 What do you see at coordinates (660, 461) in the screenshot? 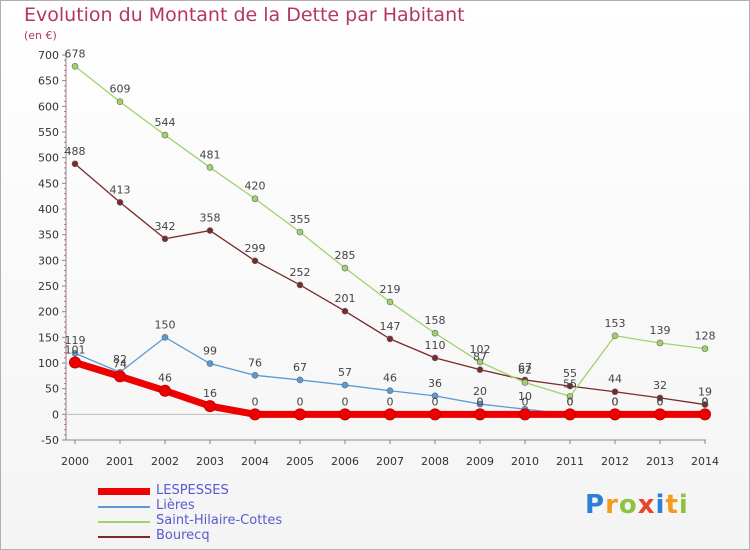
I see `x-tick-label: 2013` at bounding box center [660, 461].